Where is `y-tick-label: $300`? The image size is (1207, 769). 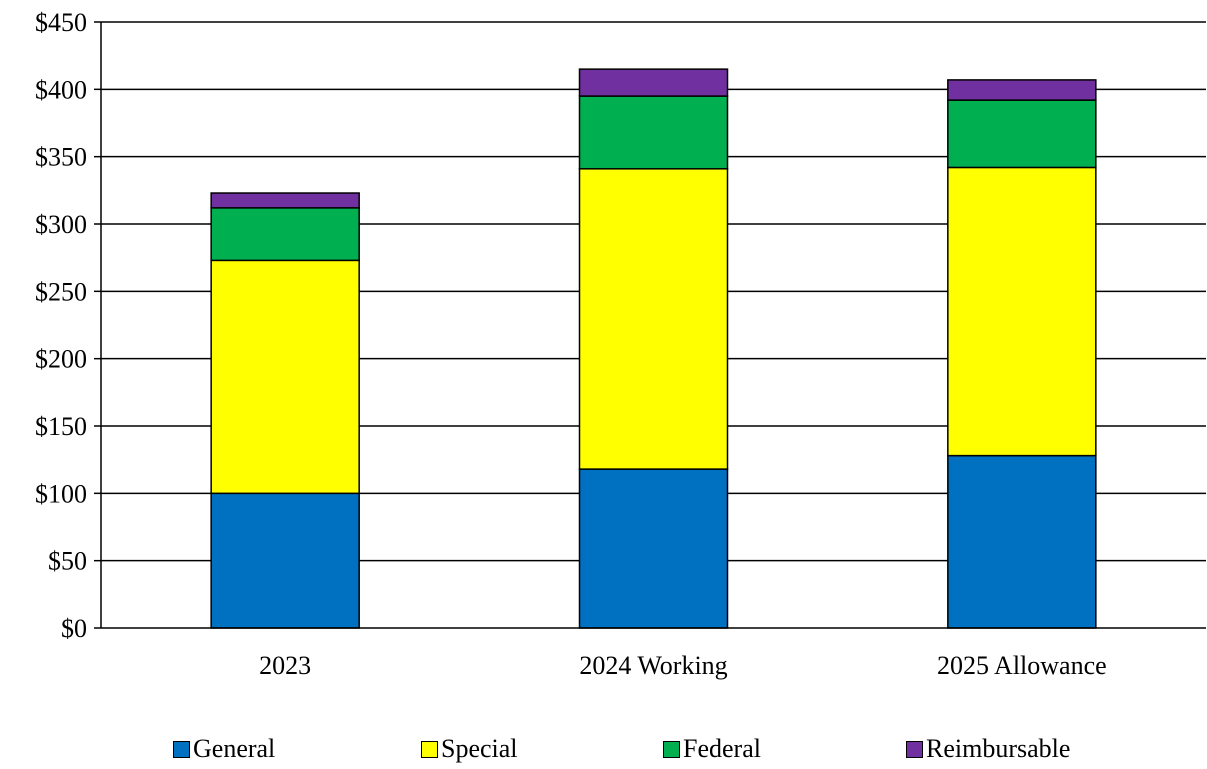
y-tick-label: $300 is located at coordinates (61, 224).